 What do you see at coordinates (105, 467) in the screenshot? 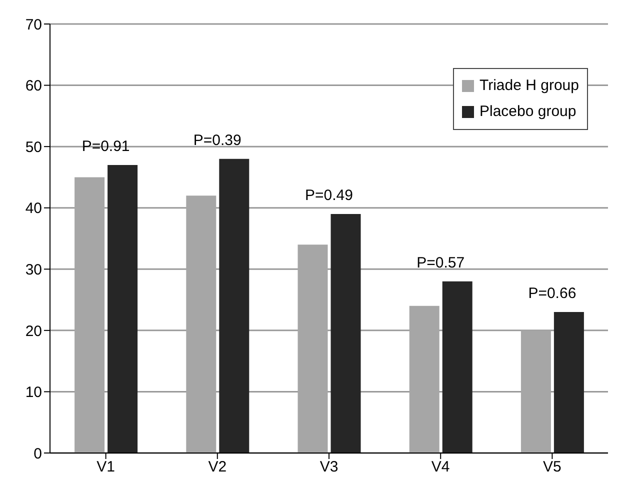
I see `x-tick-label: V1` at bounding box center [105, 467].